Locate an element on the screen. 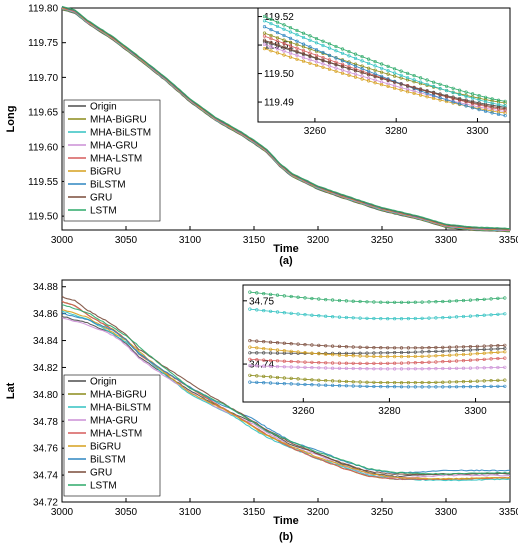 Image resolution: width=518 pixels, height=550 pixels. y-tick-label: 34.84 is located at coordinates (45, 341).